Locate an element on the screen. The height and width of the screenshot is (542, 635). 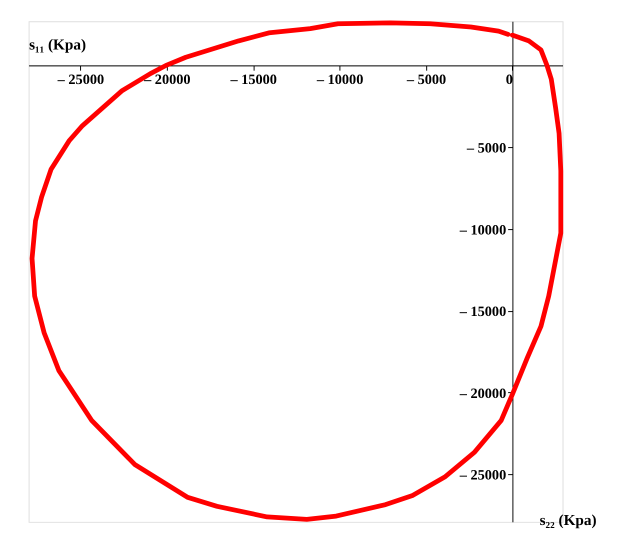
x-axis-title: s₁₁ (Kpa) is located at coordinates (57, 45).